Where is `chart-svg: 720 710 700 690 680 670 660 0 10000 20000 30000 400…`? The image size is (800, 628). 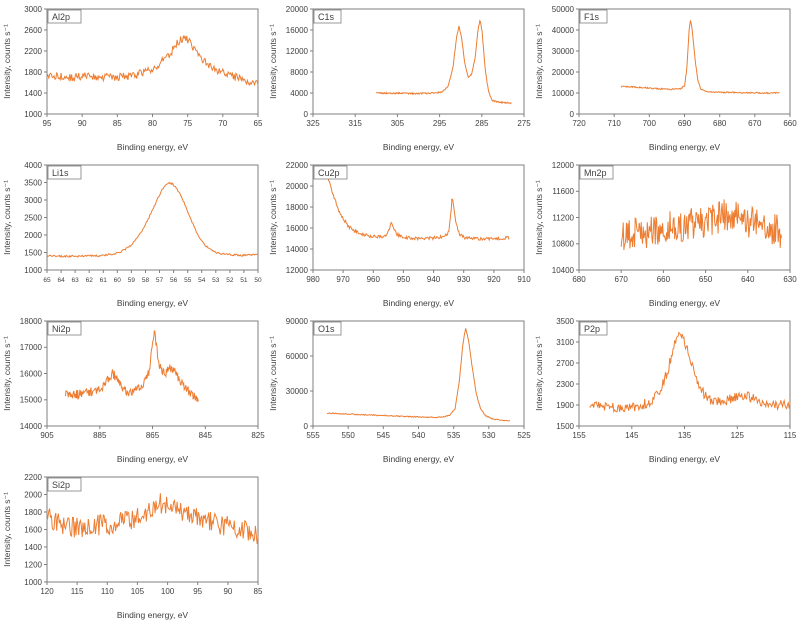
chart-svg: 720 710 700 690 680 670 660 0 10000 20000 30000 400… is located at coordinates (665, 78).